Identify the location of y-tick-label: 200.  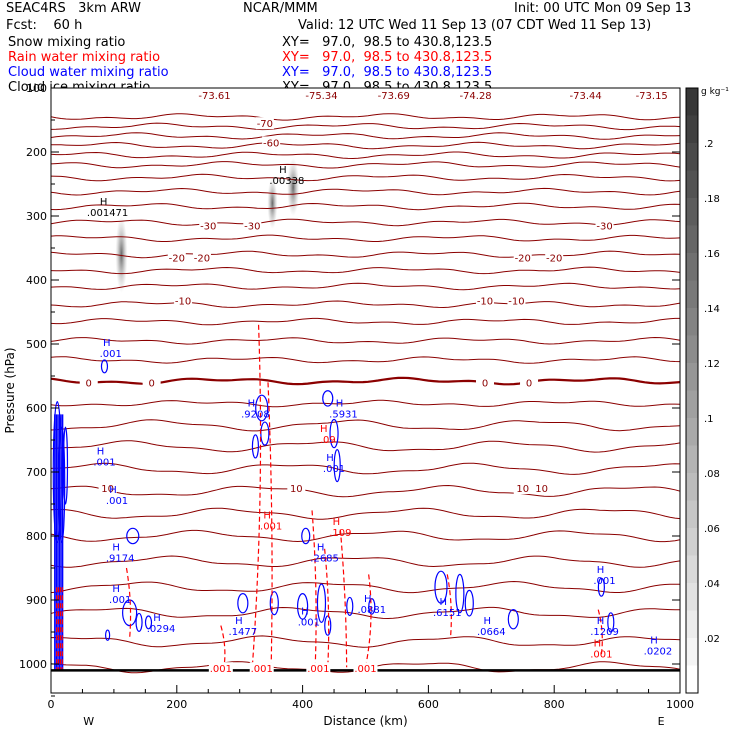
(36, 152).